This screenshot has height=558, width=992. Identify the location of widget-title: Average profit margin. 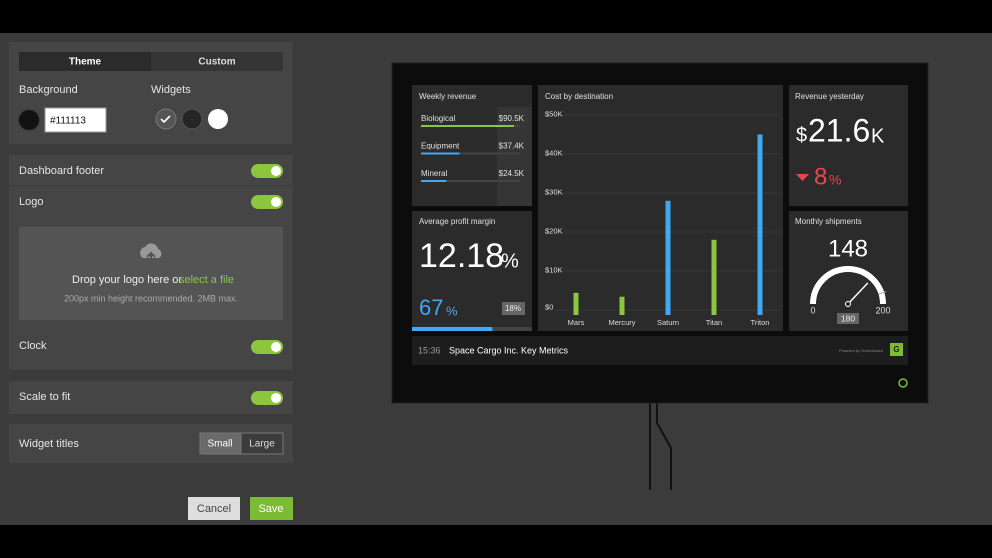
(457, 221).